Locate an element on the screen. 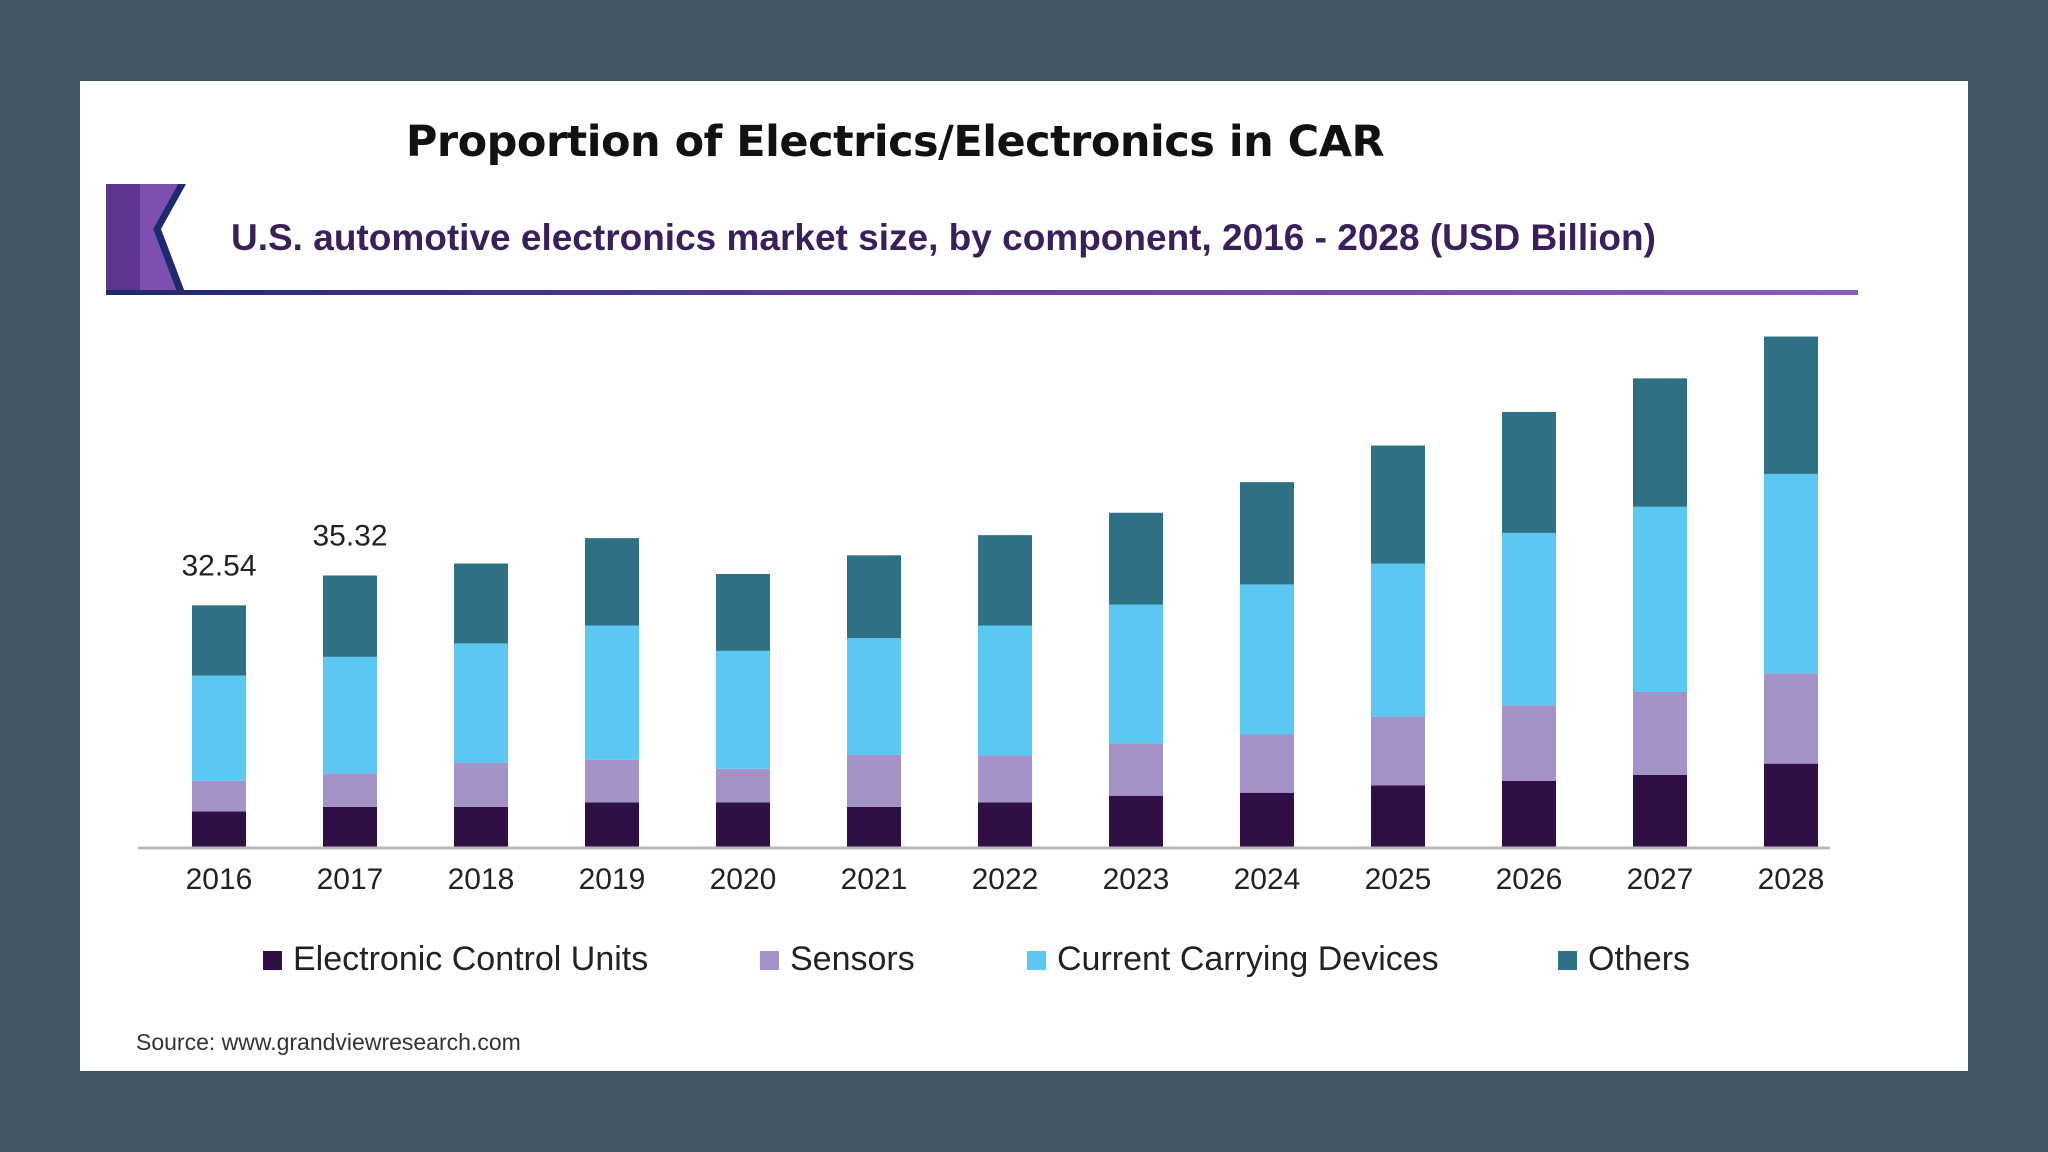  bar-2019-current-carrying-devices is located at coordinates (612, 692).